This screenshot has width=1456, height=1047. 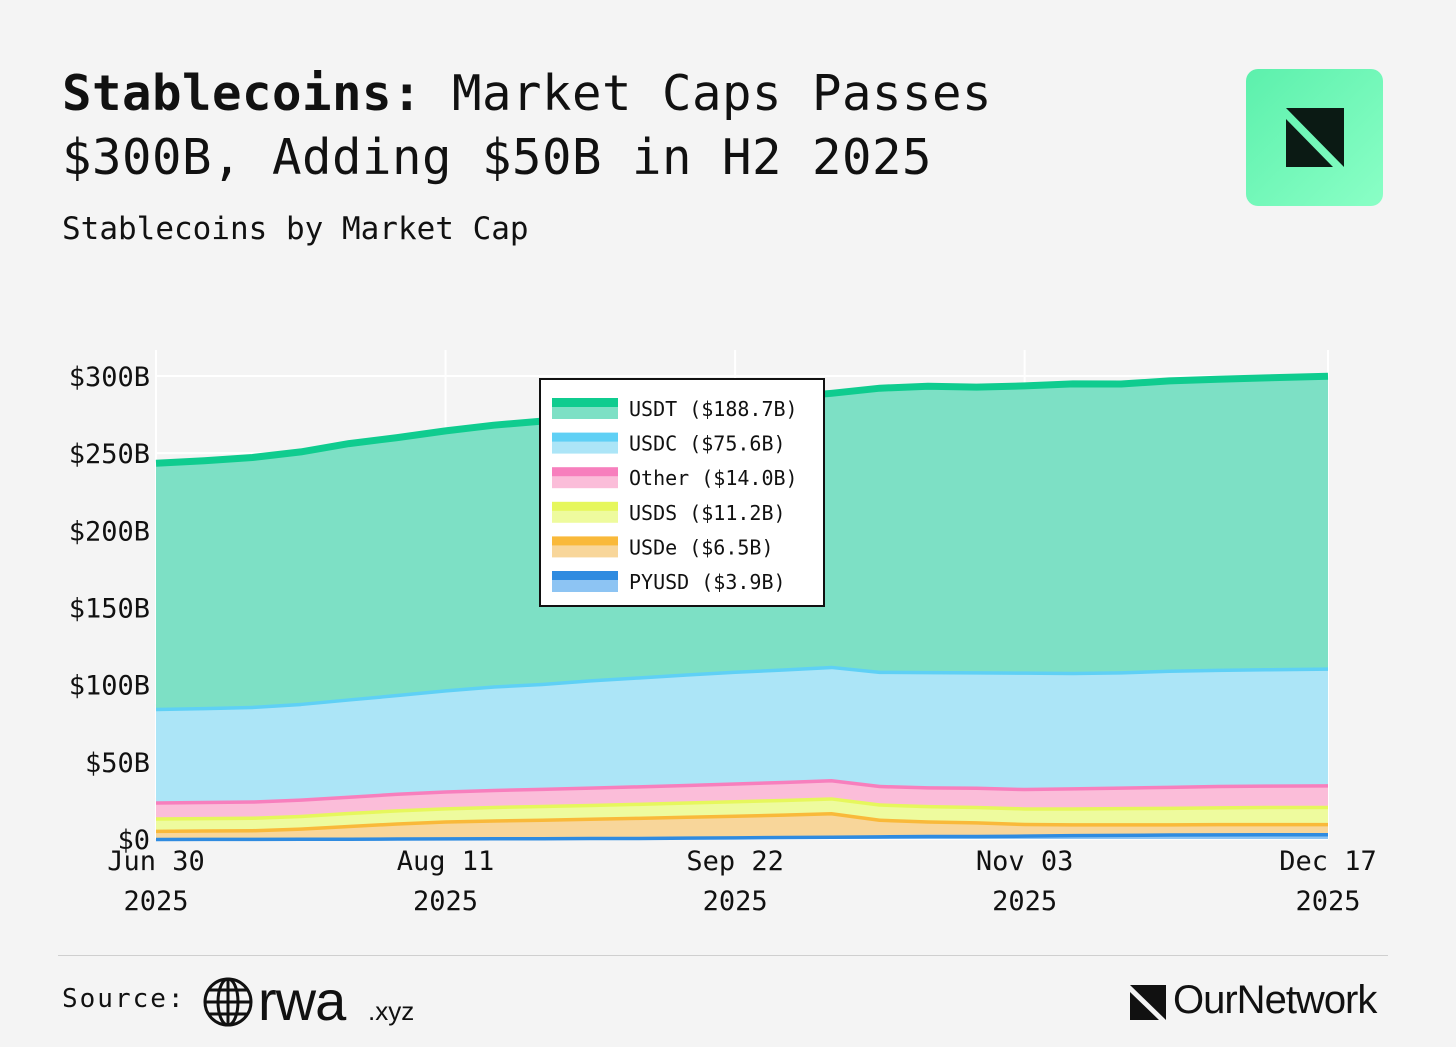 What do you see at coordinates (701, 547) in the screenshot?
I see `legend-label: USDe ($6.5B)` at bounding box center [701, 547].